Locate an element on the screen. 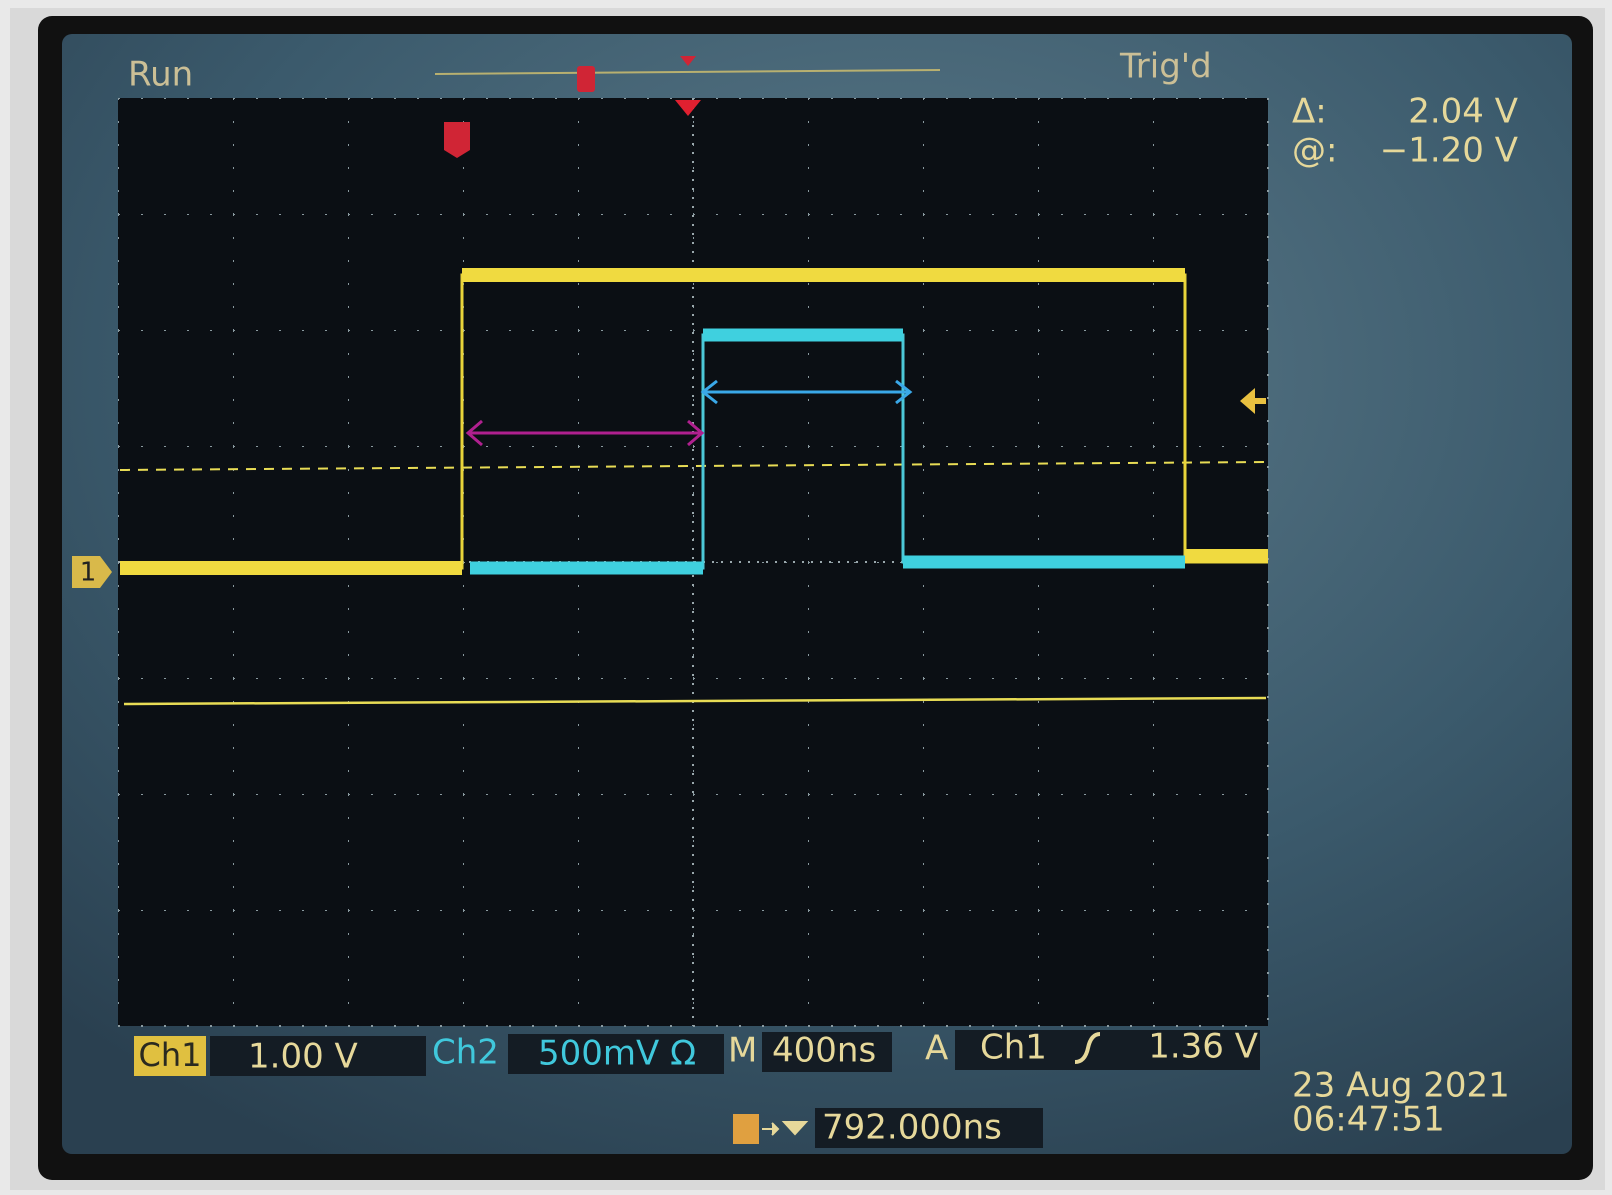 This screenshot has width=1612, height=1195. run-status: Run is located at coordinates (160, 75).